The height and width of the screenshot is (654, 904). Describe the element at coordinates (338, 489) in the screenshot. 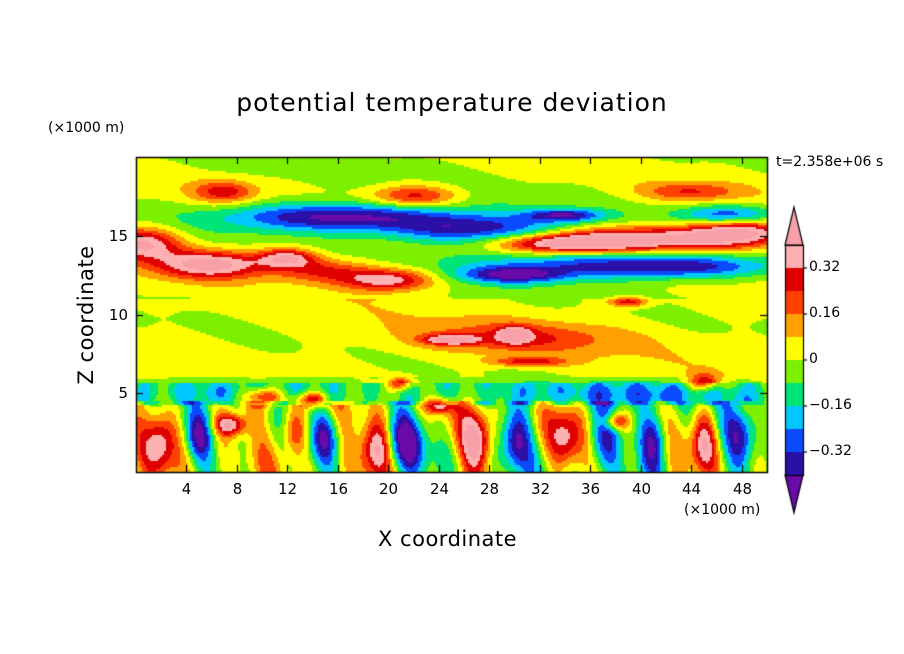

I see `x-tick-label: 16` at that location.